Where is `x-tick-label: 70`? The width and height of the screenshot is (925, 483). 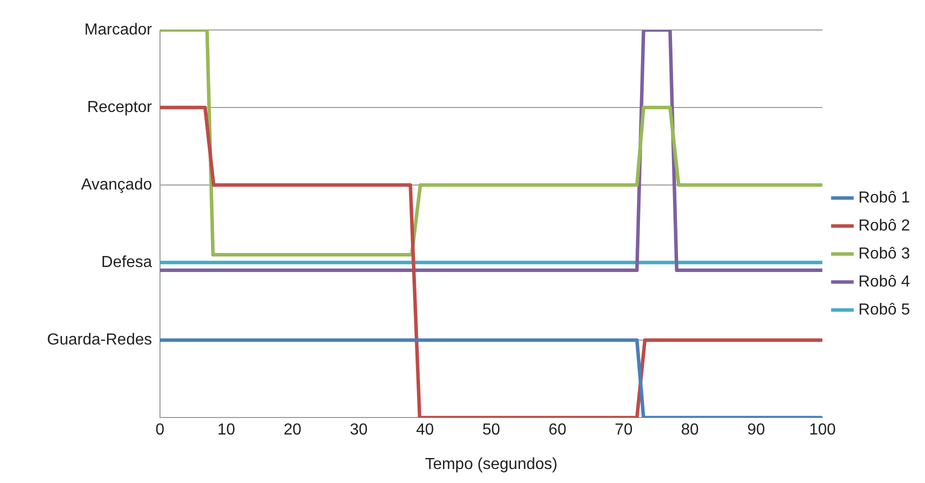 x-tick-label: 70 is located at coordinates (623, 430).